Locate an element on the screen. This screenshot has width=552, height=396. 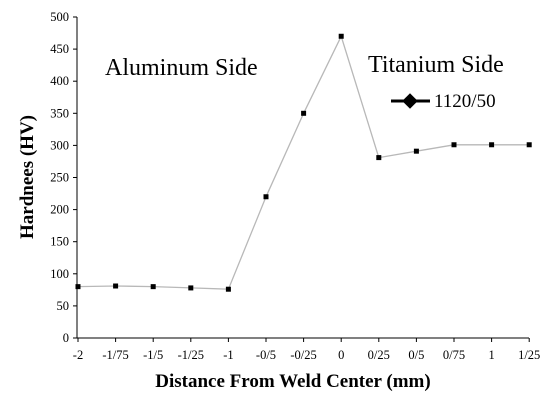
y-ticks: 0 50 100 150 200 250 300 350 400 450 500 is located at coordinates (63, 177).